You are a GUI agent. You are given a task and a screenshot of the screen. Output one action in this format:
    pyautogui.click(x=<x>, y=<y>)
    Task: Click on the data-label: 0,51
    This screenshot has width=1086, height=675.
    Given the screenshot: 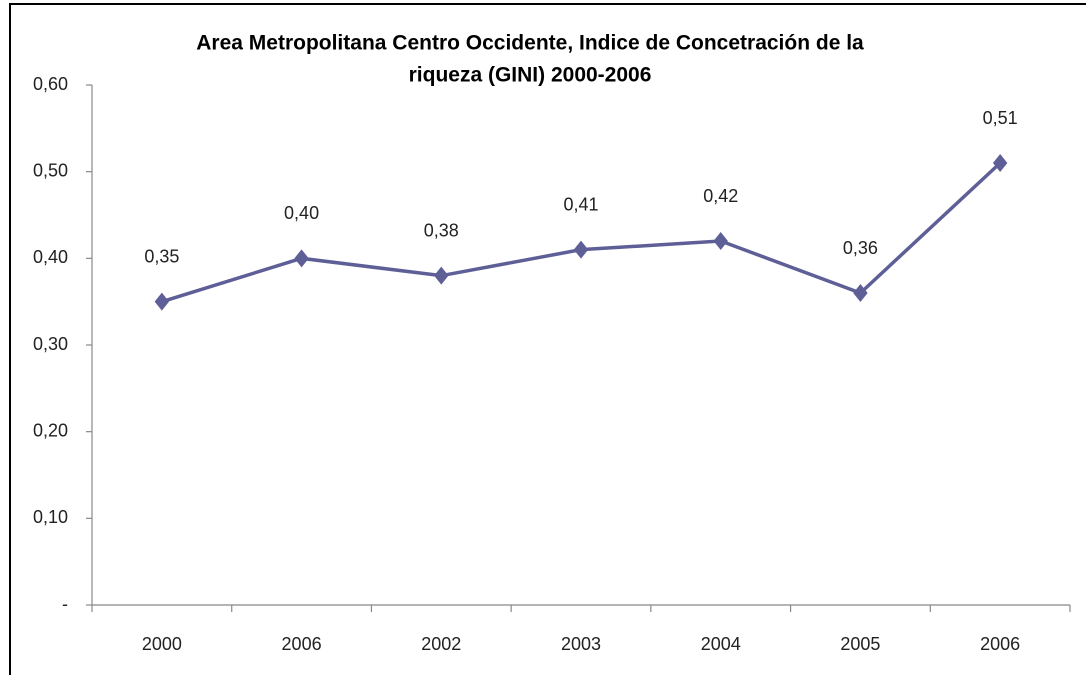 What is the action you would take?
    pyautogui.click(x=1000, y=118)
    